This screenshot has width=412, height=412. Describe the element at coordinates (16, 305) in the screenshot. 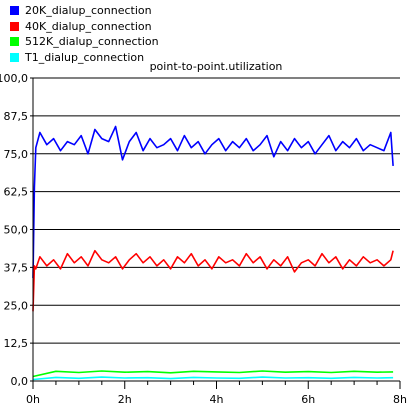

I see `y-tick-label: 25,0` at that location.